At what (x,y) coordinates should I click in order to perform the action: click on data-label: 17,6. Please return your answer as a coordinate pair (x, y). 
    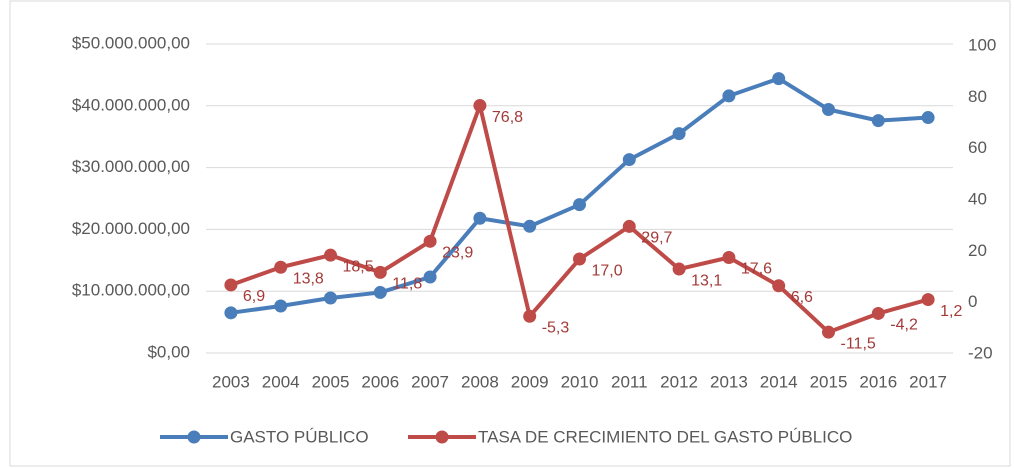
    Looking at the image, I should click on (756, 269).